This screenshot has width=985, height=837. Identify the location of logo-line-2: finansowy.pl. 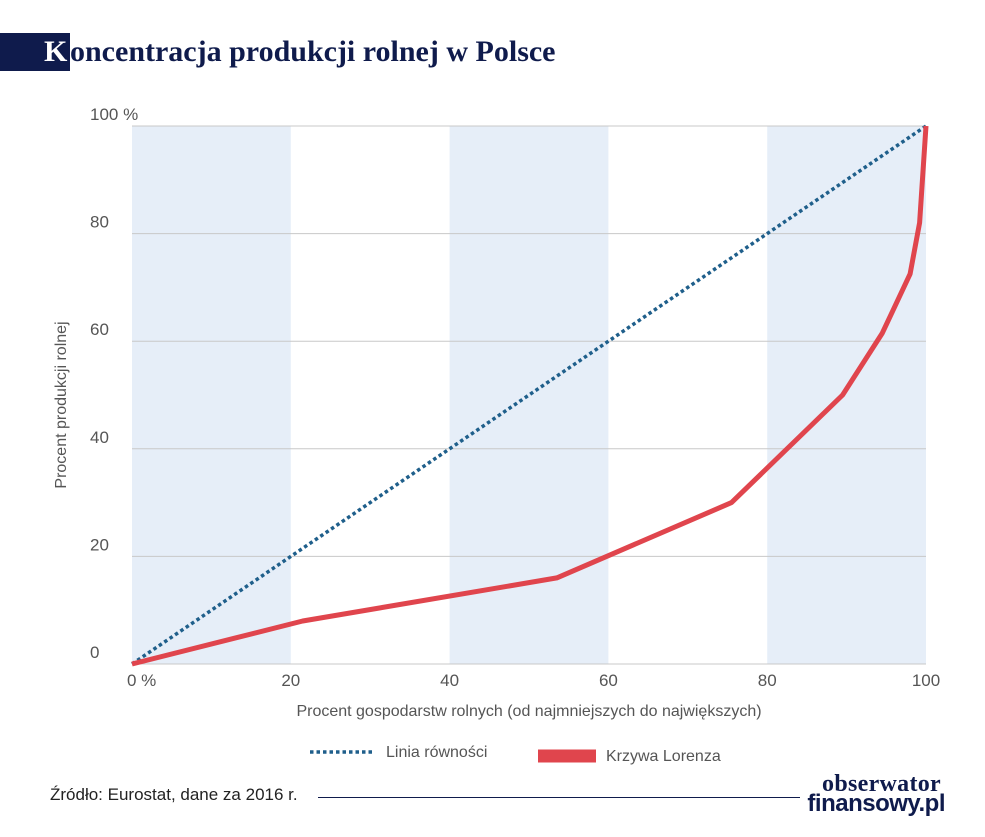
(876, 803).